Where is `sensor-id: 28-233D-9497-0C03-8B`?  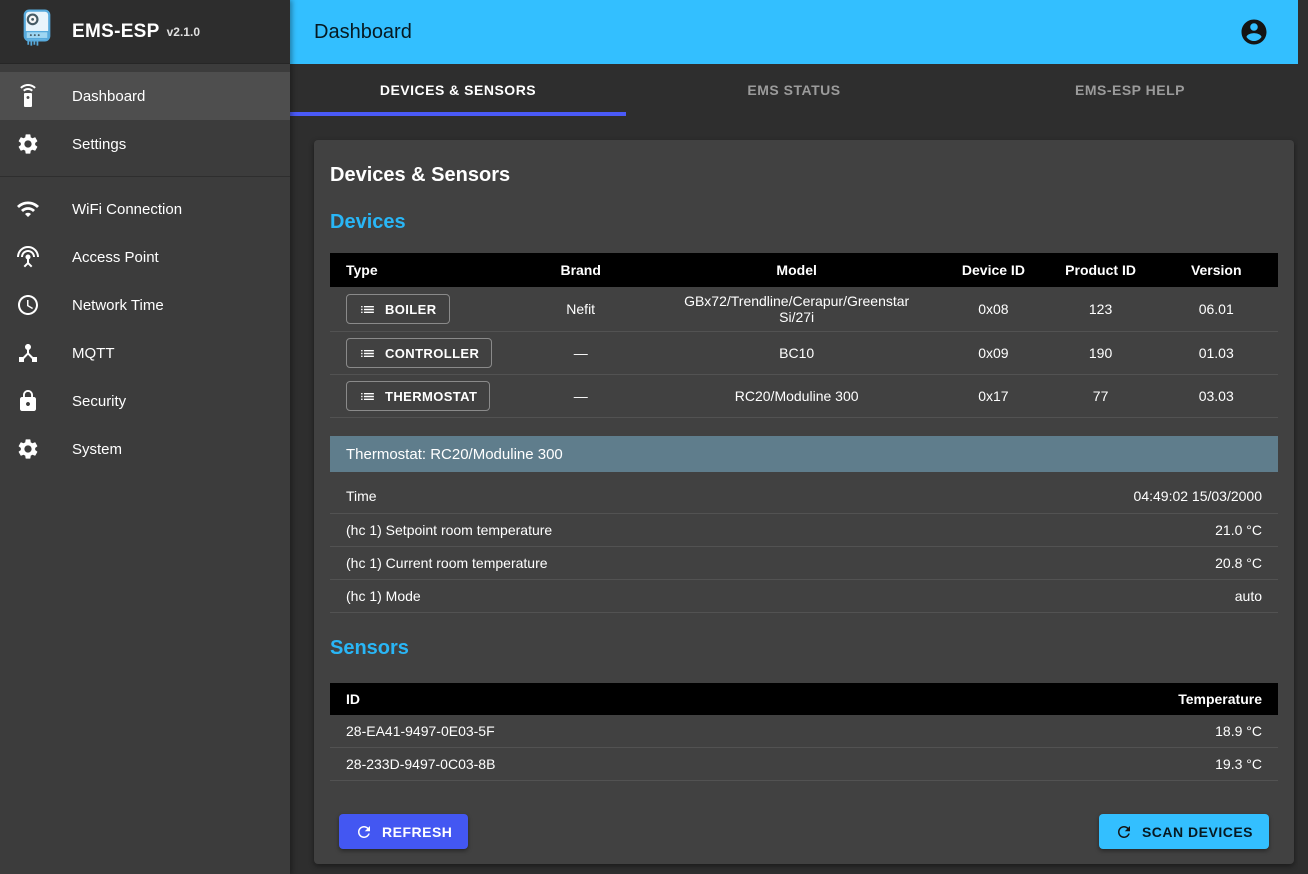 sensor-id: 28-233D-9497-0C03-8B is located at coordinates (619, 764).